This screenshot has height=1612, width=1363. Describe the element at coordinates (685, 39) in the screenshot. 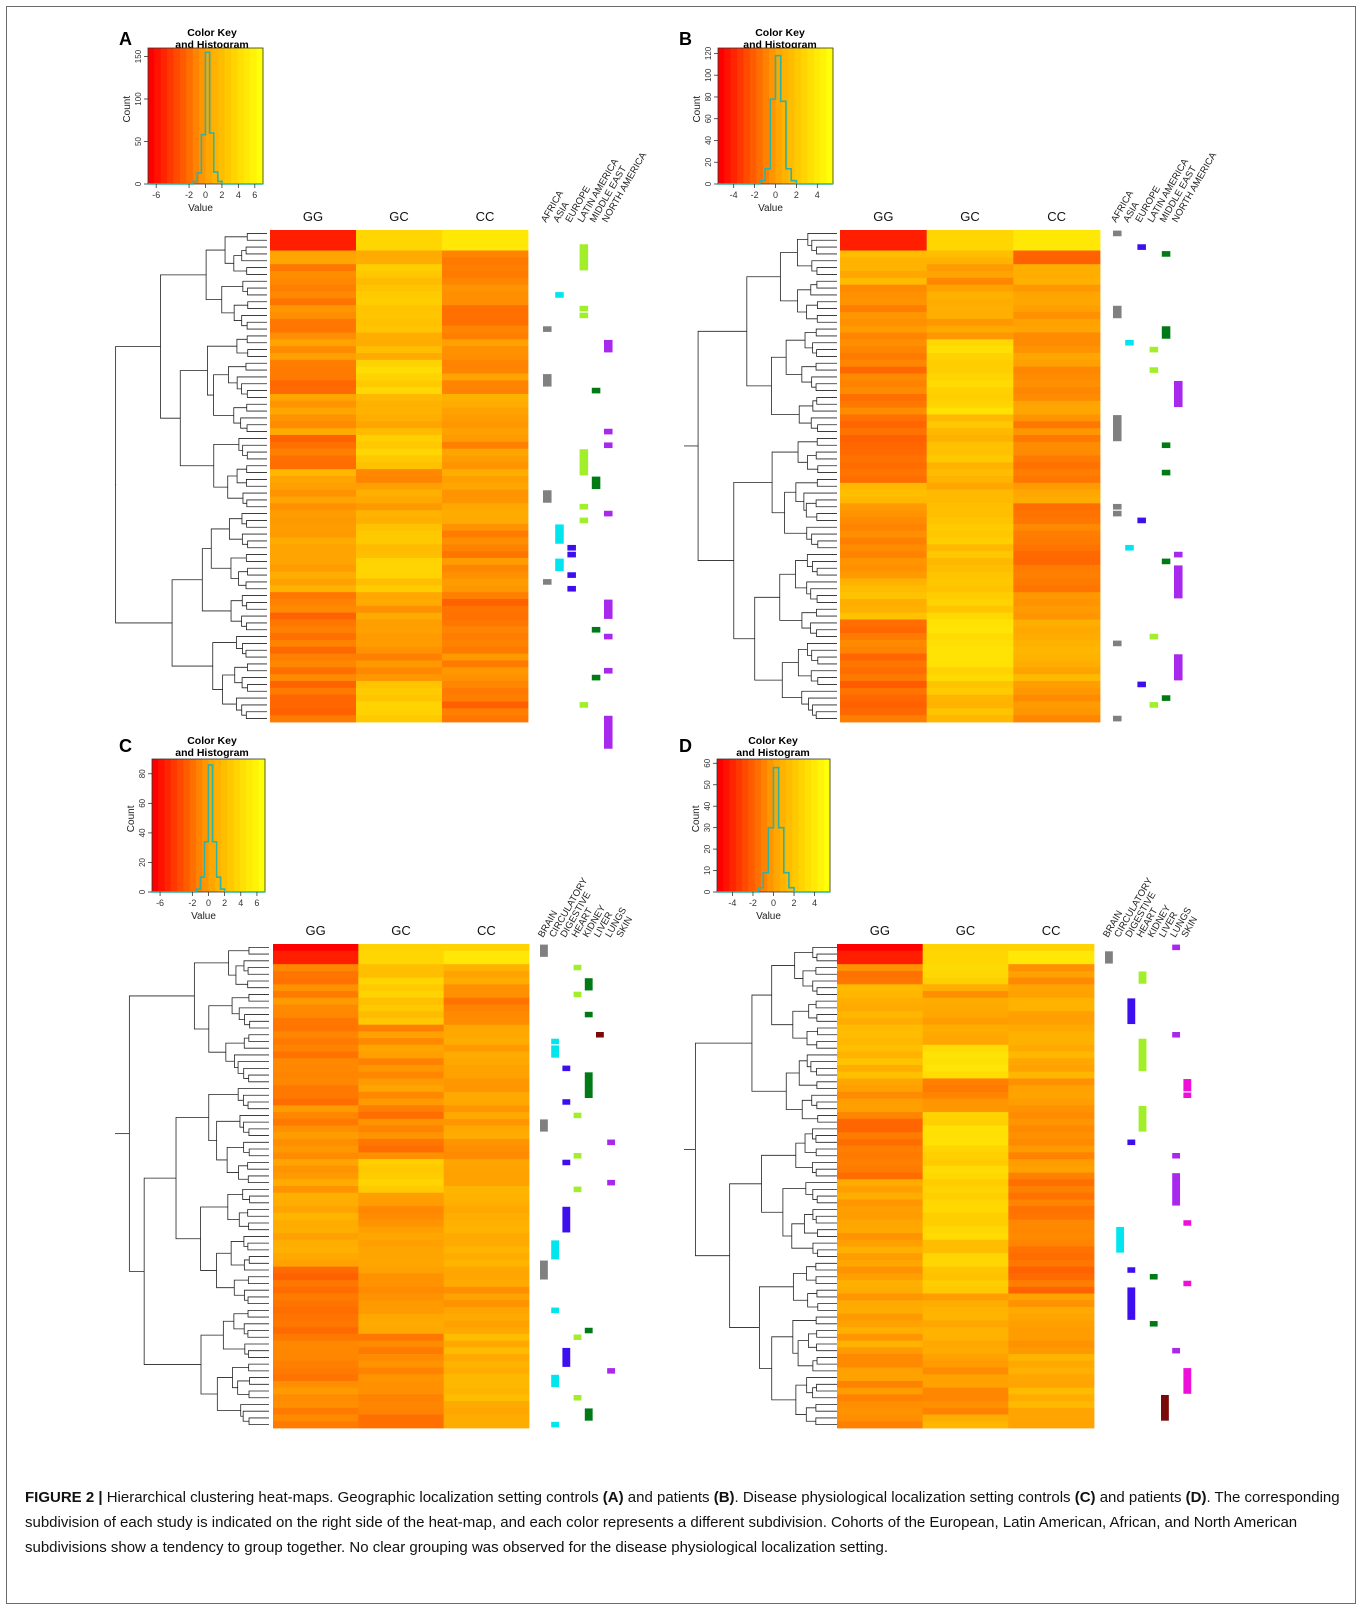

I see `panel-letter: B` at that location.